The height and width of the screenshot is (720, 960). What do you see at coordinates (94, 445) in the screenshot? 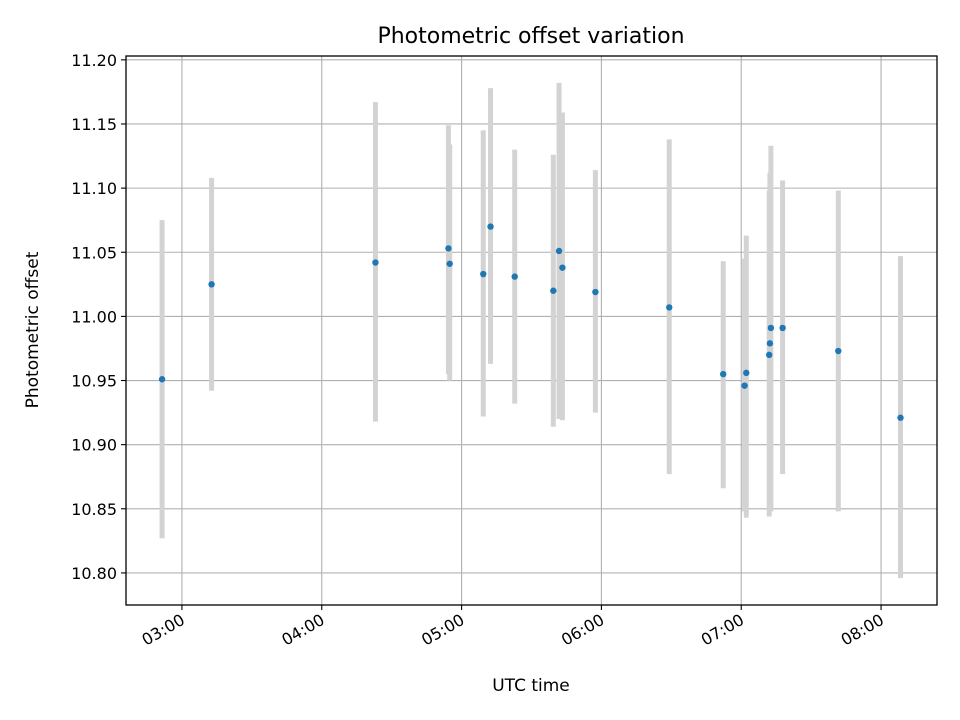
I see `y-tick-label: 10.90` at bounding box center [94, 445].